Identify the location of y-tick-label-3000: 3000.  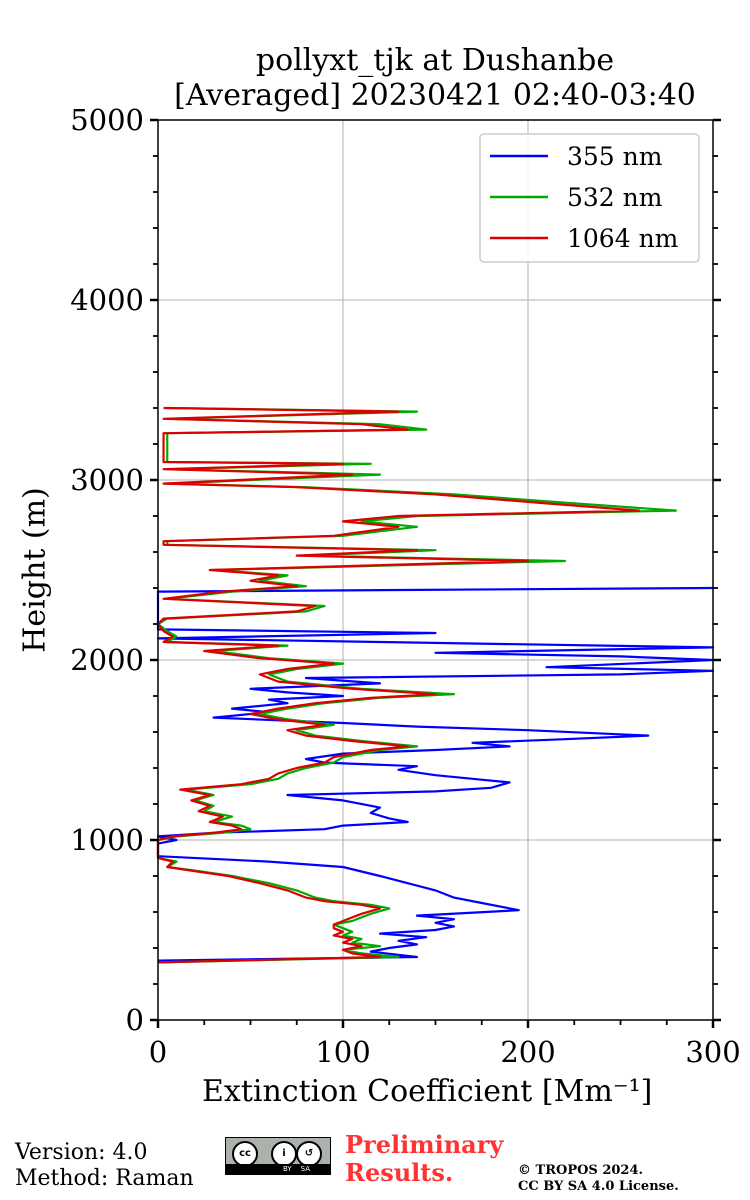
(107, 480).